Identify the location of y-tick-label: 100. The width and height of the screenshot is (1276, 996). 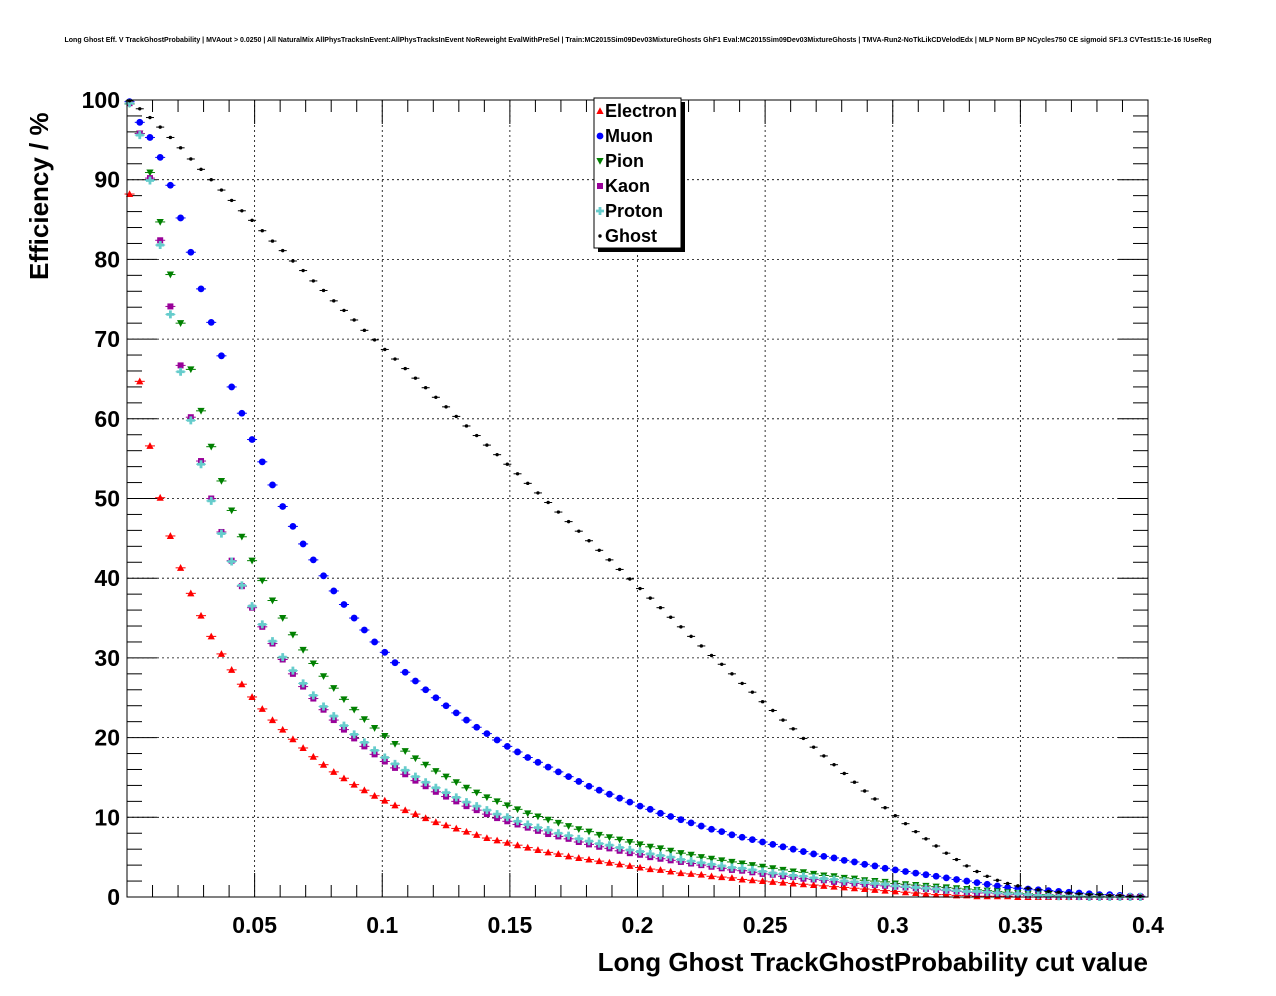
(101, 100).